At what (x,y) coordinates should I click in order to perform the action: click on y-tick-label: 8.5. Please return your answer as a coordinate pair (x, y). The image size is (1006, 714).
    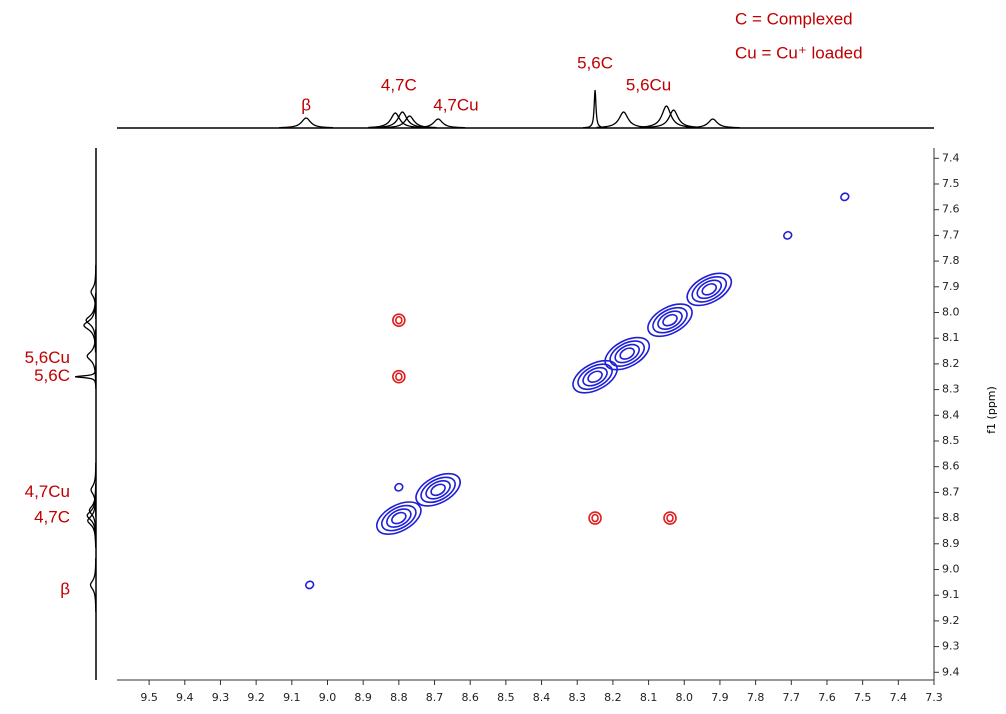
    Looking at the image, I should click on (951, 440).